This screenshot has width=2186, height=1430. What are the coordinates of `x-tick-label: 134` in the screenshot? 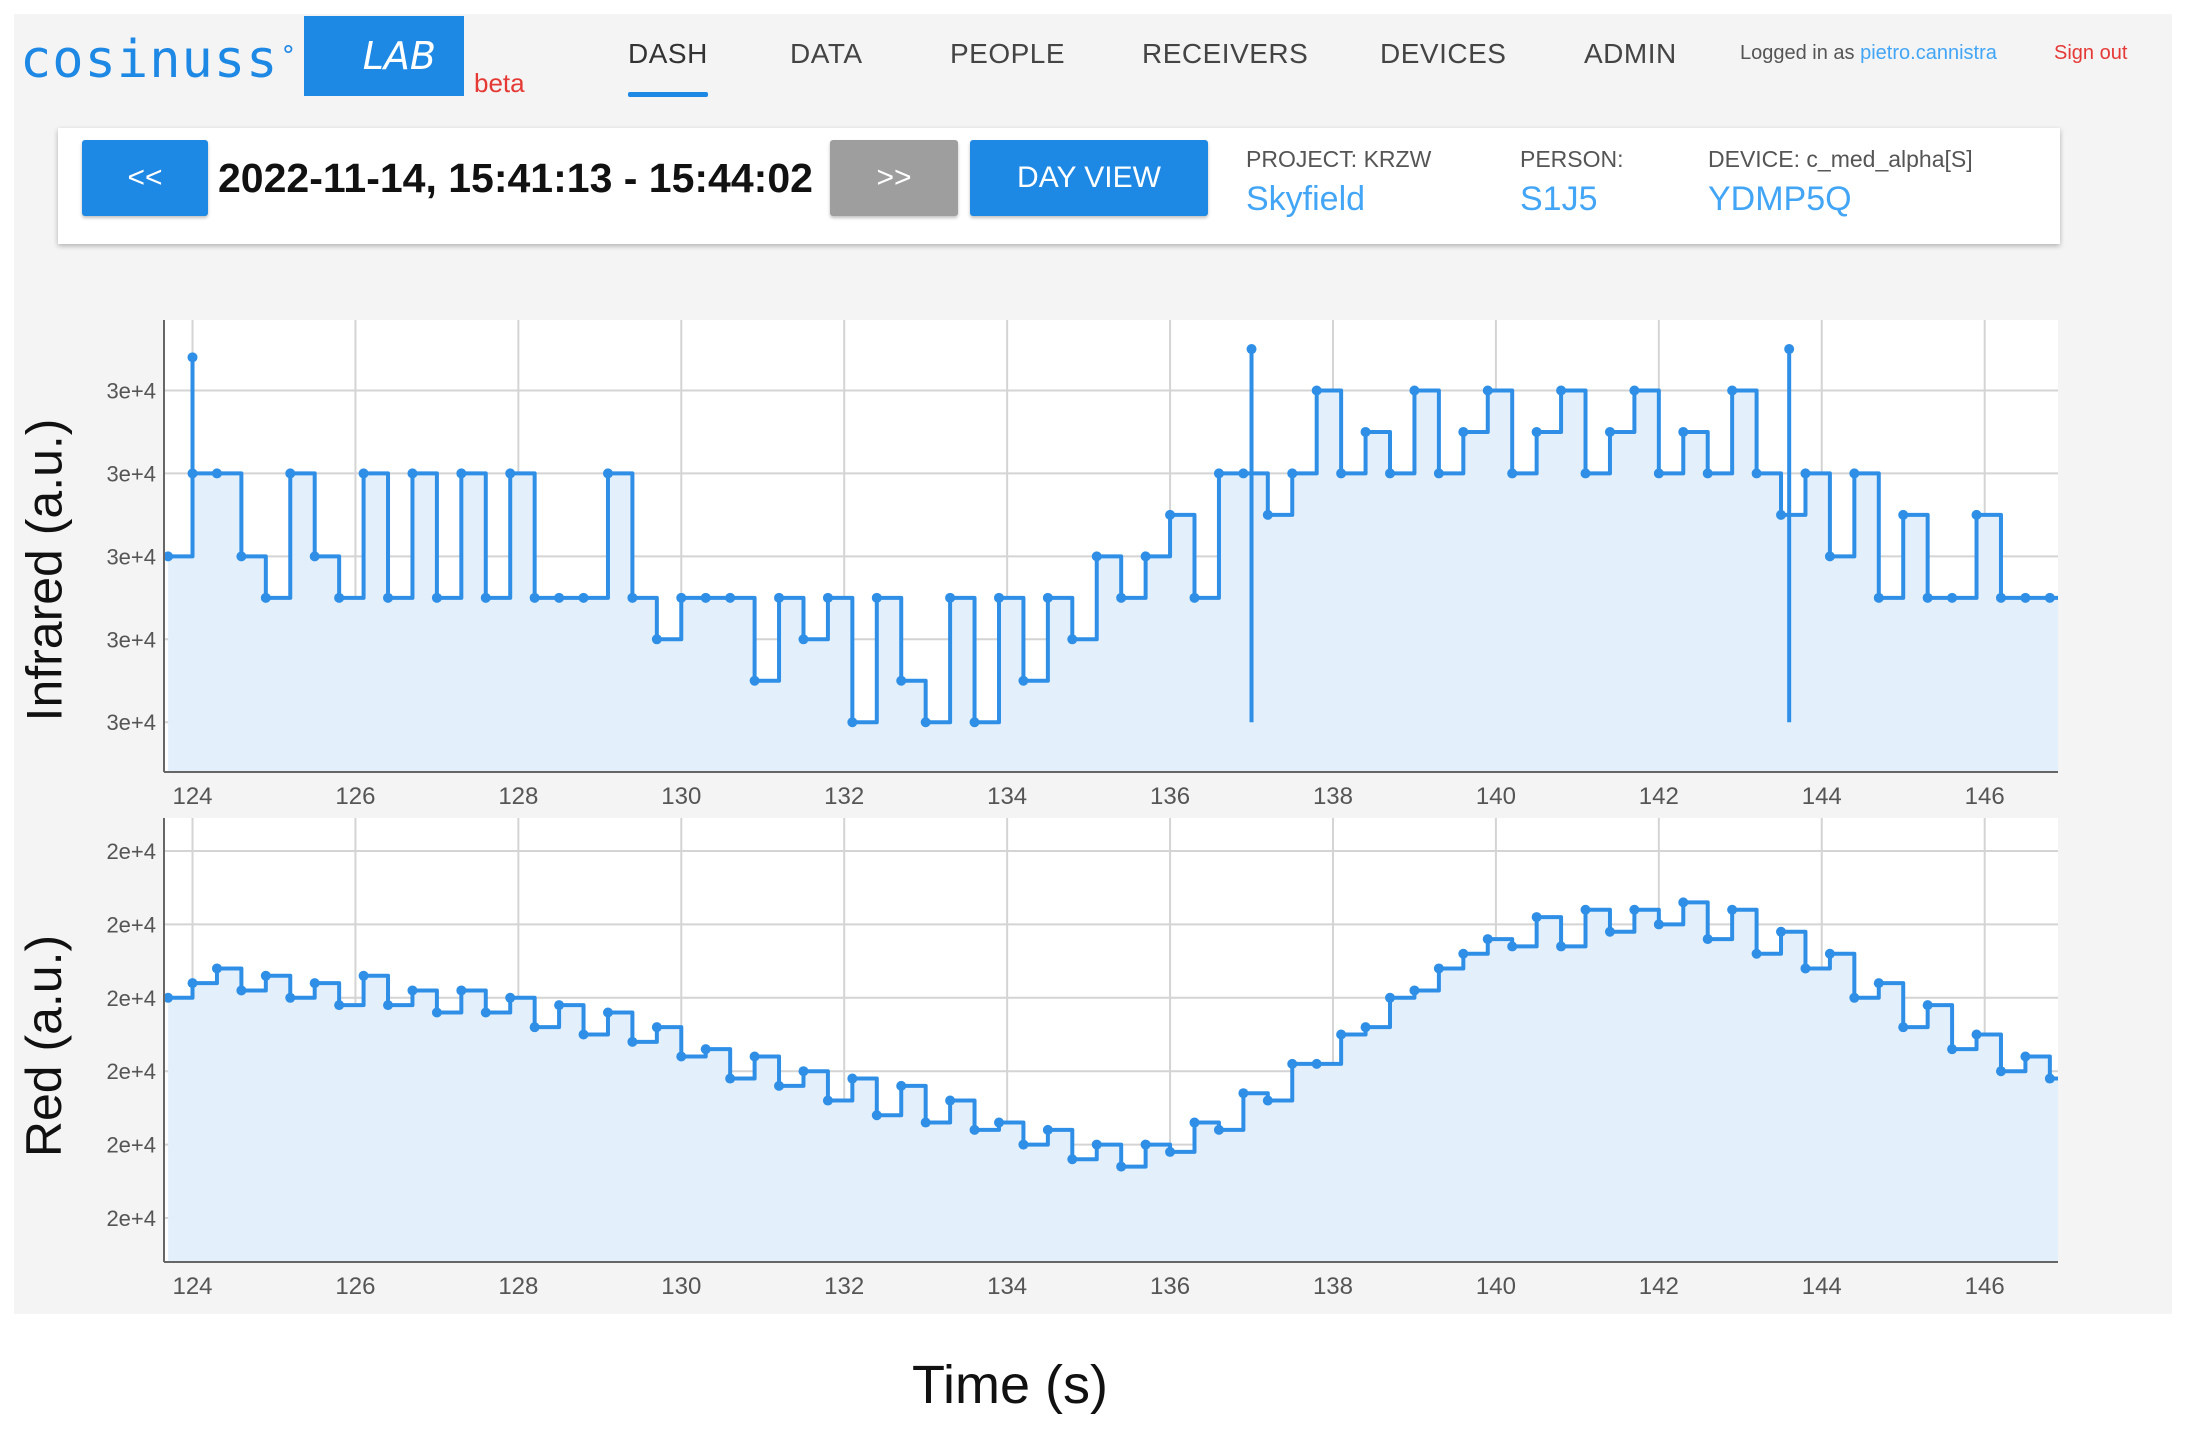 It's located at (1007, 796).